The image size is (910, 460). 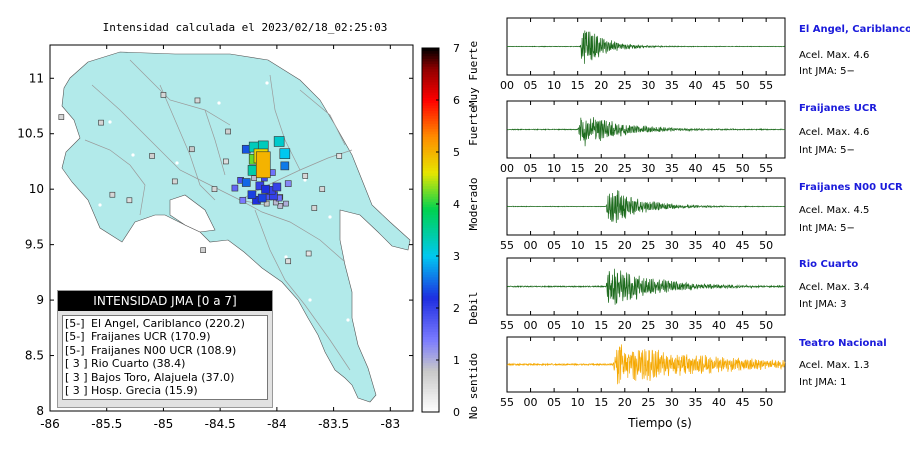 What do you see at coordinates (660, 423) in the screenshot?
I see `time-axis-label: Tiempo (s)` at bounding box center [660, 423].